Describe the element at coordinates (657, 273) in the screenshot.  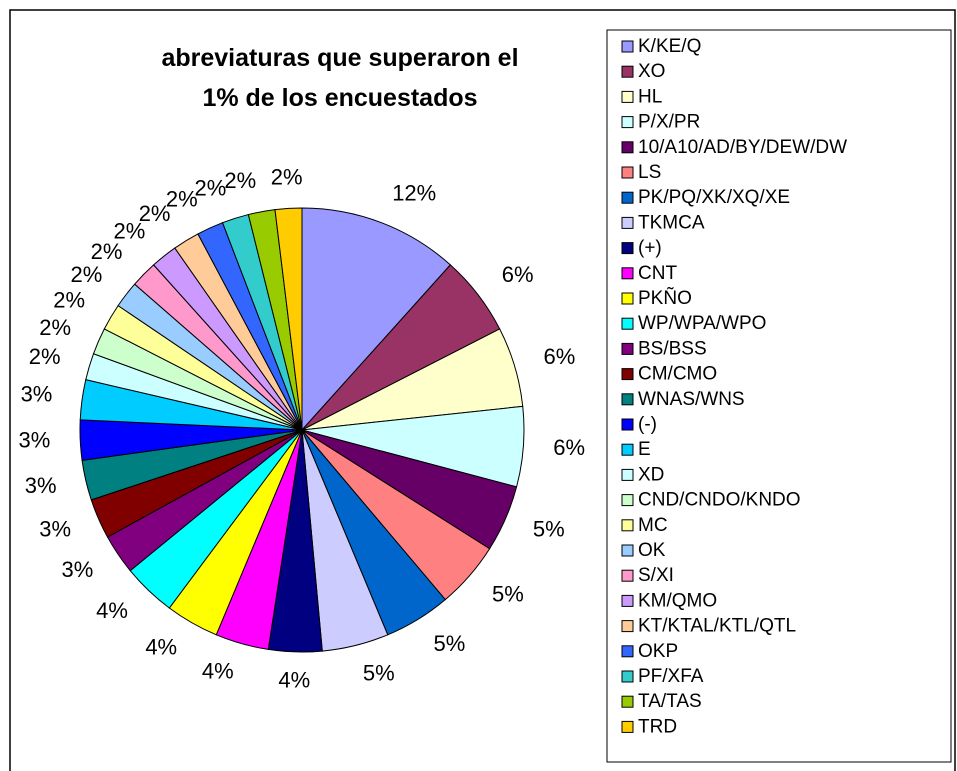
I see `legend-label: CNT` at that location.